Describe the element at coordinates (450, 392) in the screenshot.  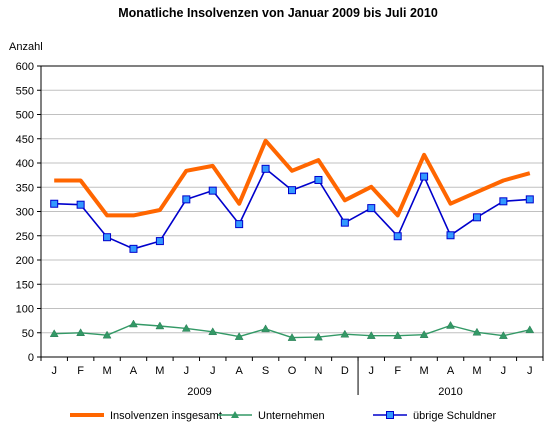
I see `year-label-2010: 2010` at that location.